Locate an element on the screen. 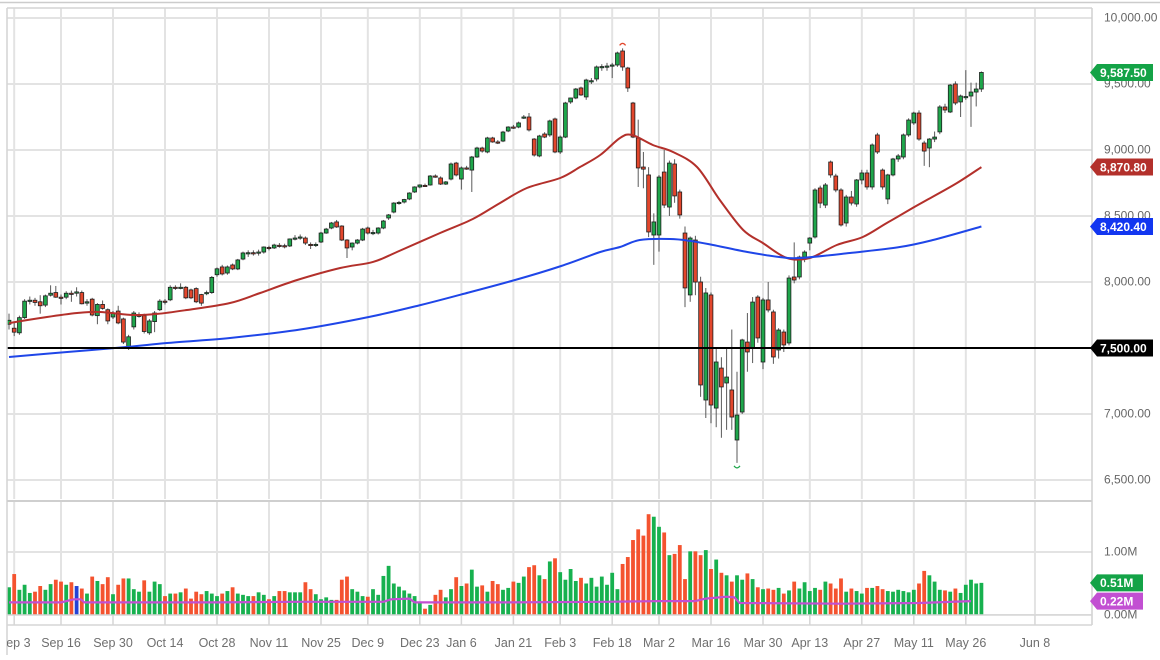 Image resolution: width=1160 pixels, height=660 pixels. date-label: May 11 is located at coordinates (914, 643).